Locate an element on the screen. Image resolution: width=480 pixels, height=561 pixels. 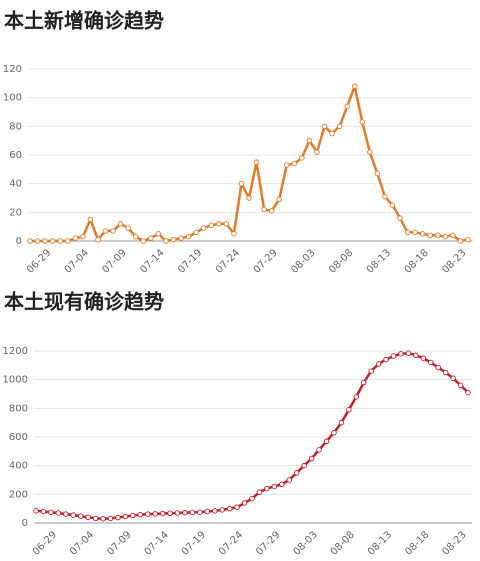
chart-title: 本土新增确诊趋势 is located at coordinates (84, 21).